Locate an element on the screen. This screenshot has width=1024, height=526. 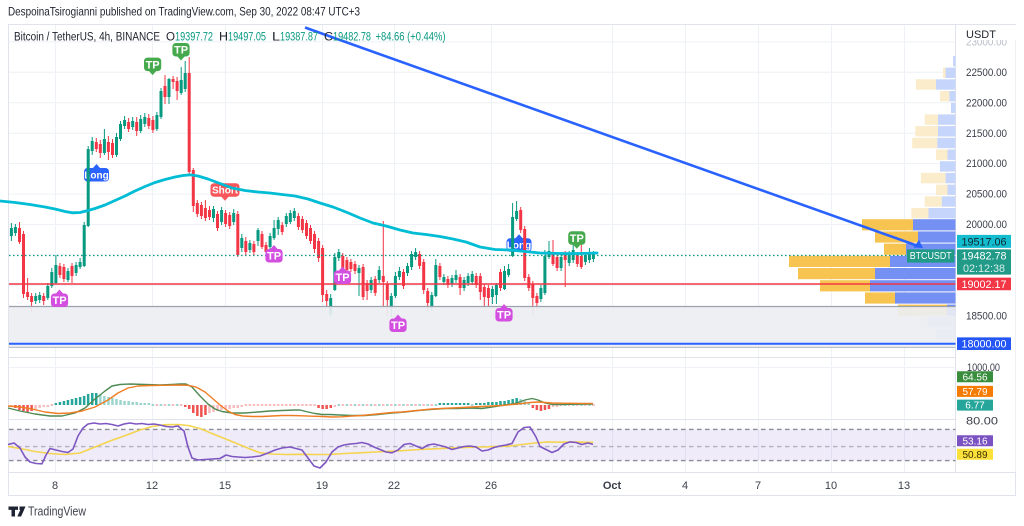
svg-text: 22000.00 is located at coordinates (986, 103).